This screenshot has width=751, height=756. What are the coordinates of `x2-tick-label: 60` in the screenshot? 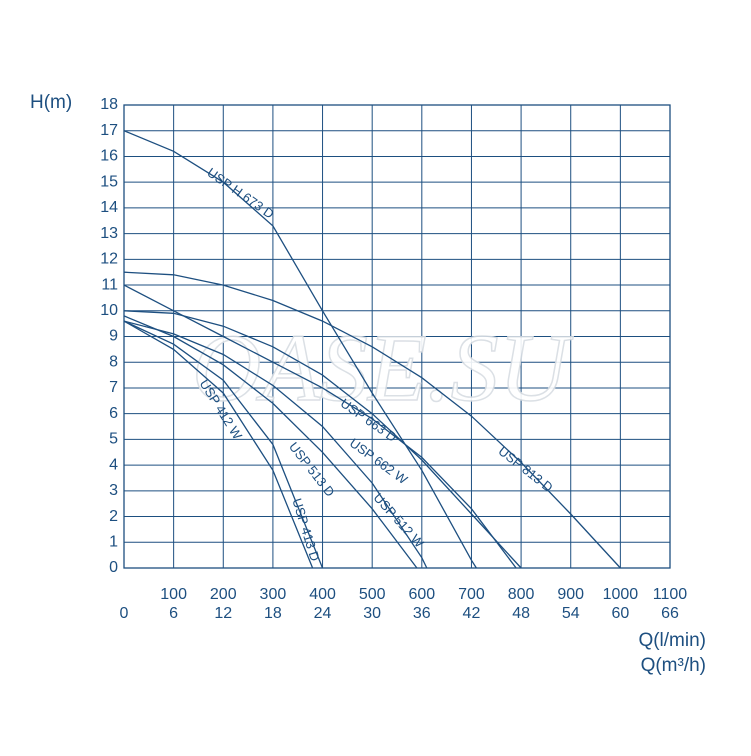 It's located at (620, 613).